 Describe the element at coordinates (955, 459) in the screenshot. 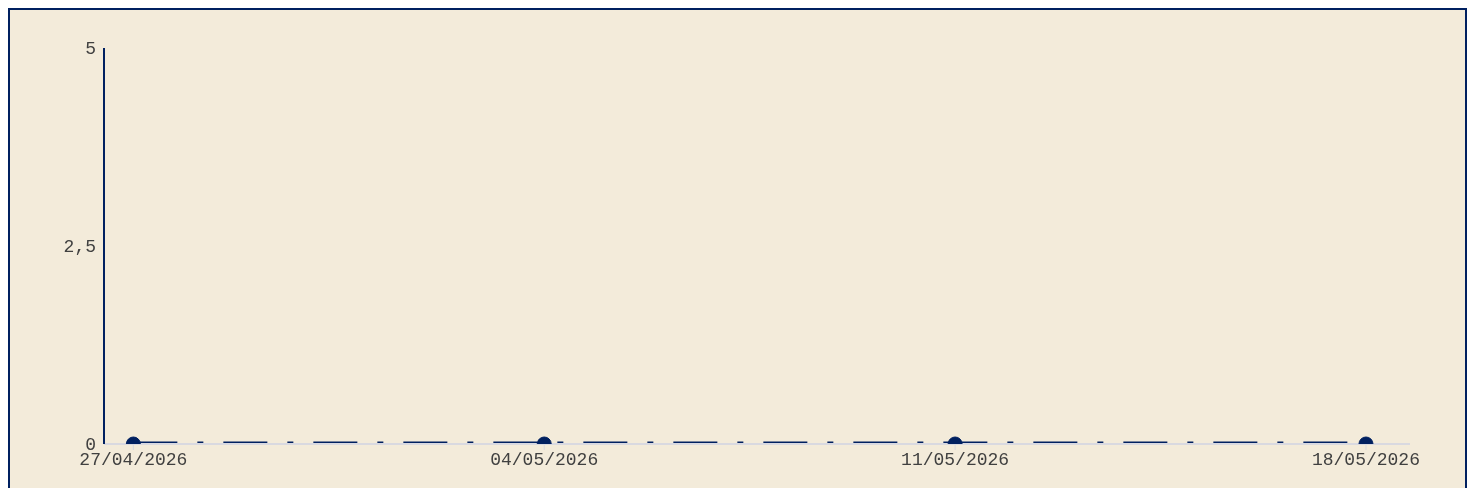

I see `x-tick-label: 11/05/2026` at that location.